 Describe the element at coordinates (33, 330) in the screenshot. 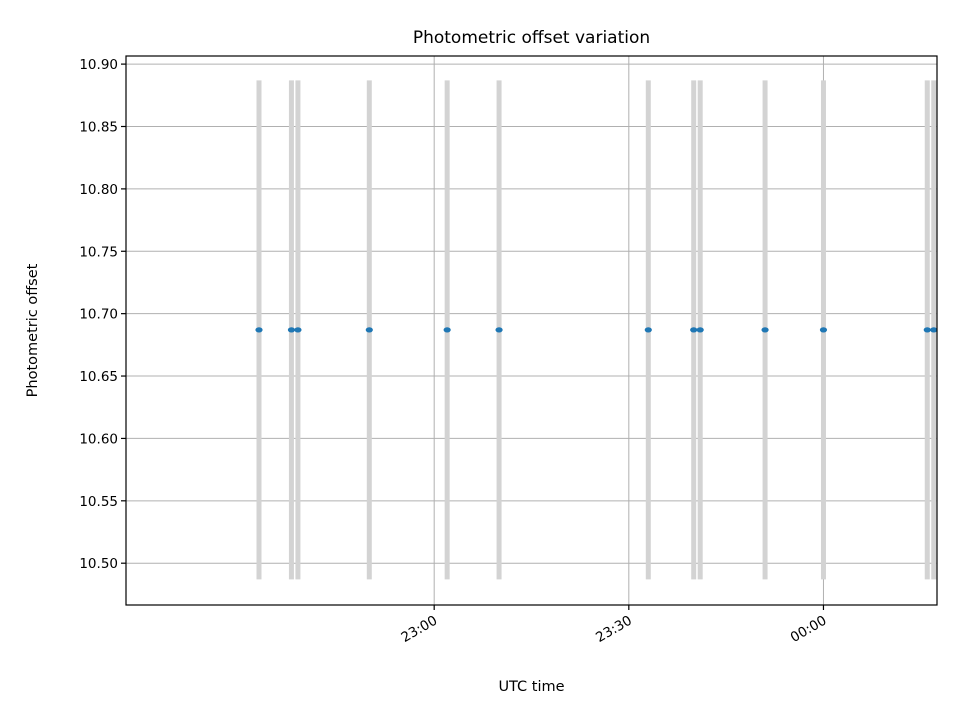

I see `y-axis-label: Photometric offset` at that location.